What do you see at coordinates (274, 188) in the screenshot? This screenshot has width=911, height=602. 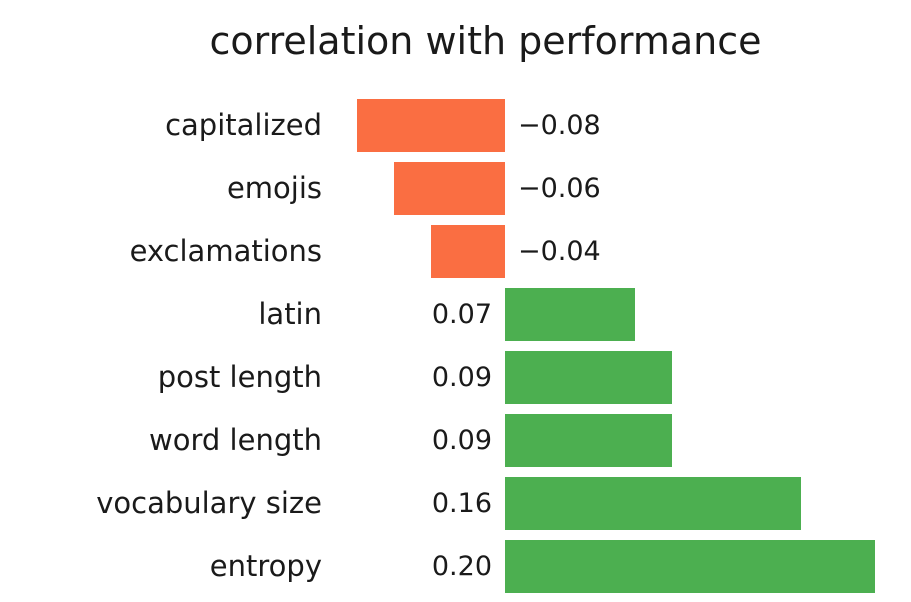 I see `category-label-emojis: emojis` at bounding box center [274, 188].